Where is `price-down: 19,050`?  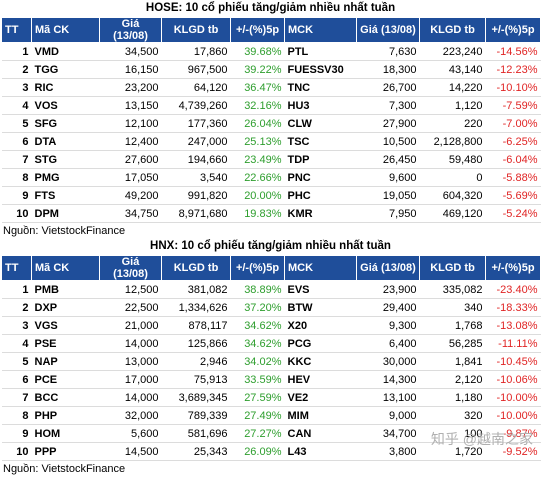
price-down: 19,050 is located at coordinates (388, 195).